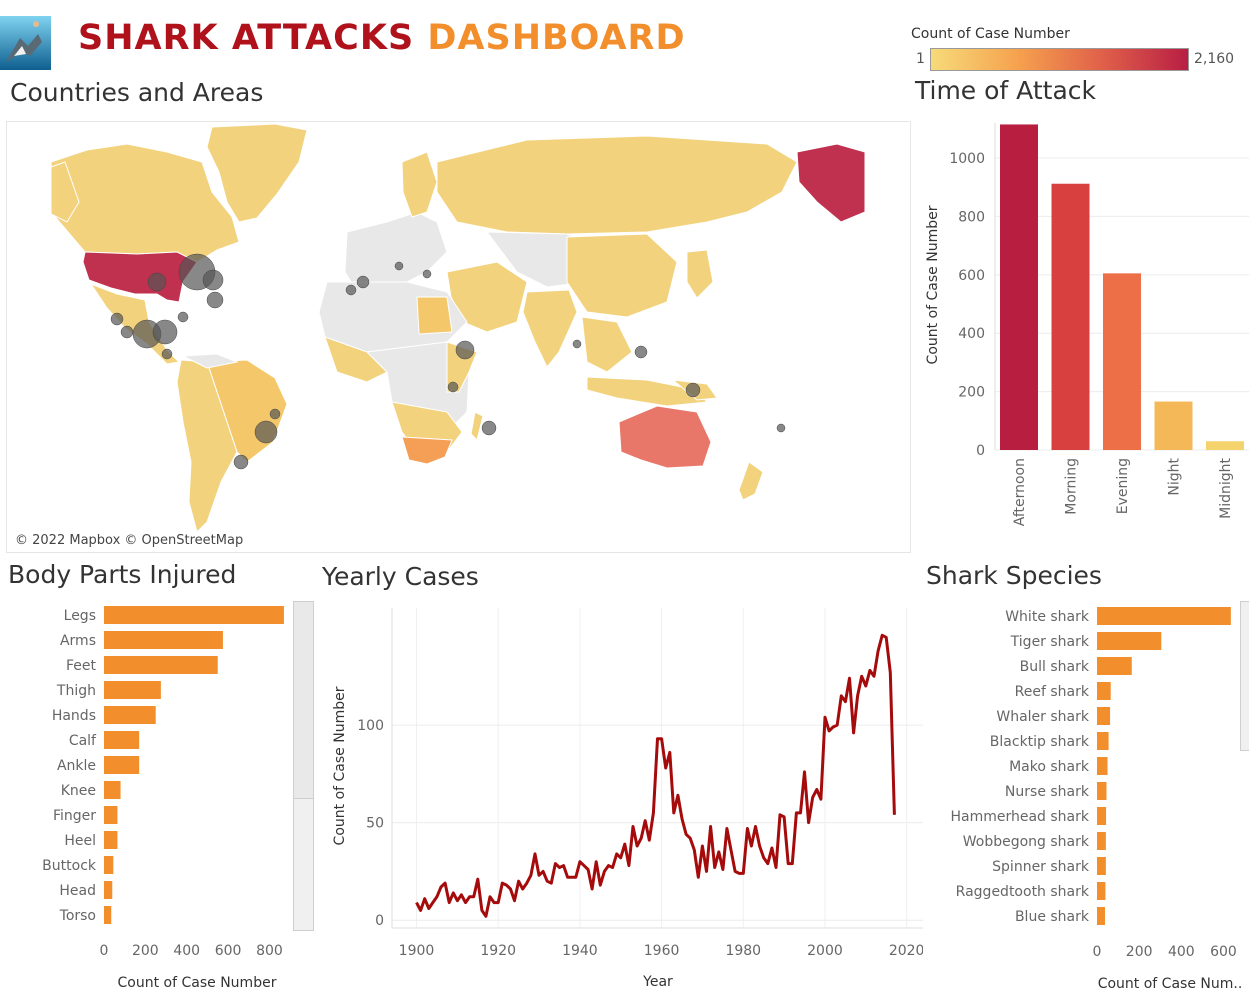 The image size is (1249, 999). I want to click on category-label: Buttock, so click(69, 866).